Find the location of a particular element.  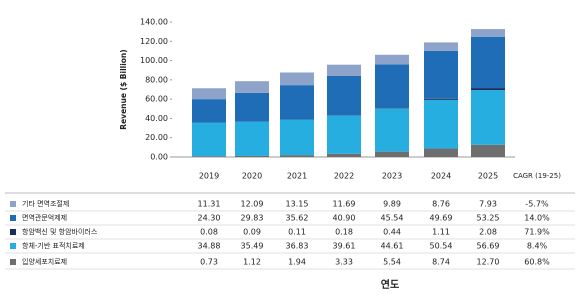

y-tick-label: 0.00 is located at coordinates (159, 157).